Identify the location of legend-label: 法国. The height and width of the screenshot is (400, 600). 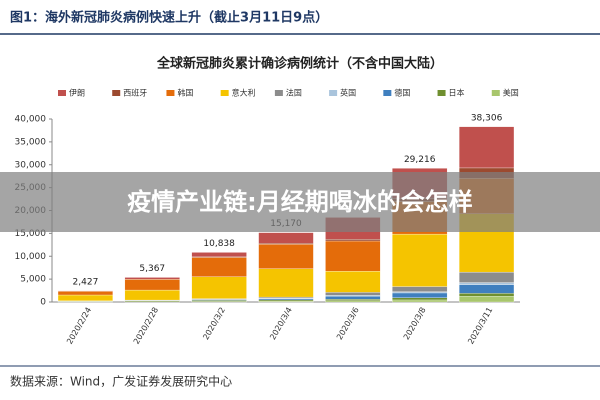
(294, 93).